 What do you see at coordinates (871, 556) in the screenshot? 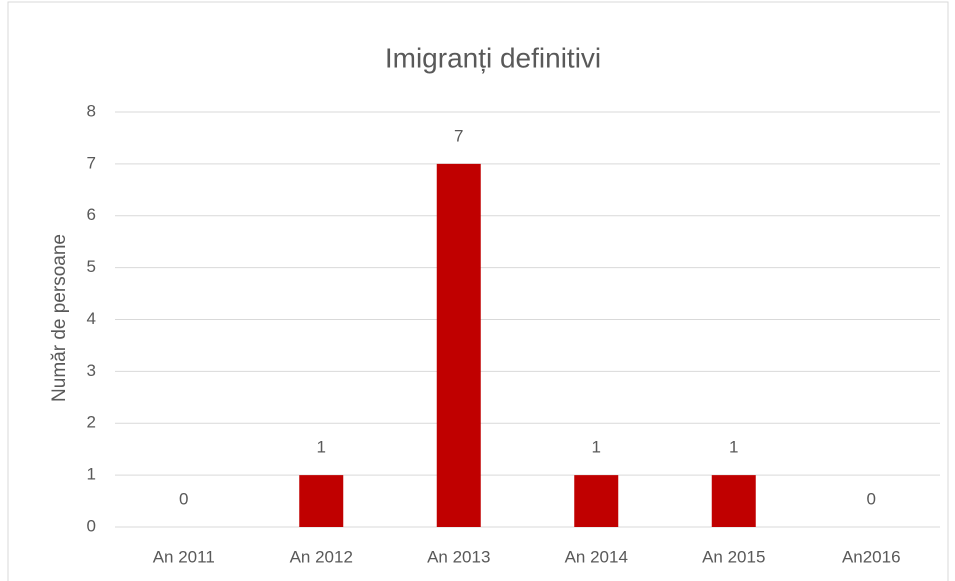
I see `x-tick-label: An2016` at bounding box center [871, 556].